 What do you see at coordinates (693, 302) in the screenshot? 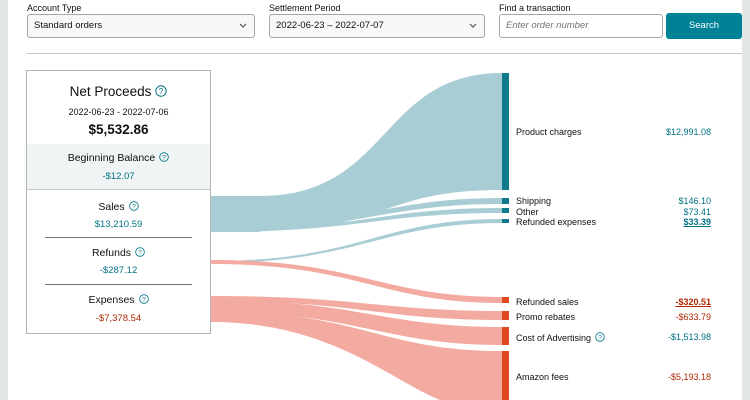
I see `refunded-sales-link: -$320.51` at bounding box center [693, 302].